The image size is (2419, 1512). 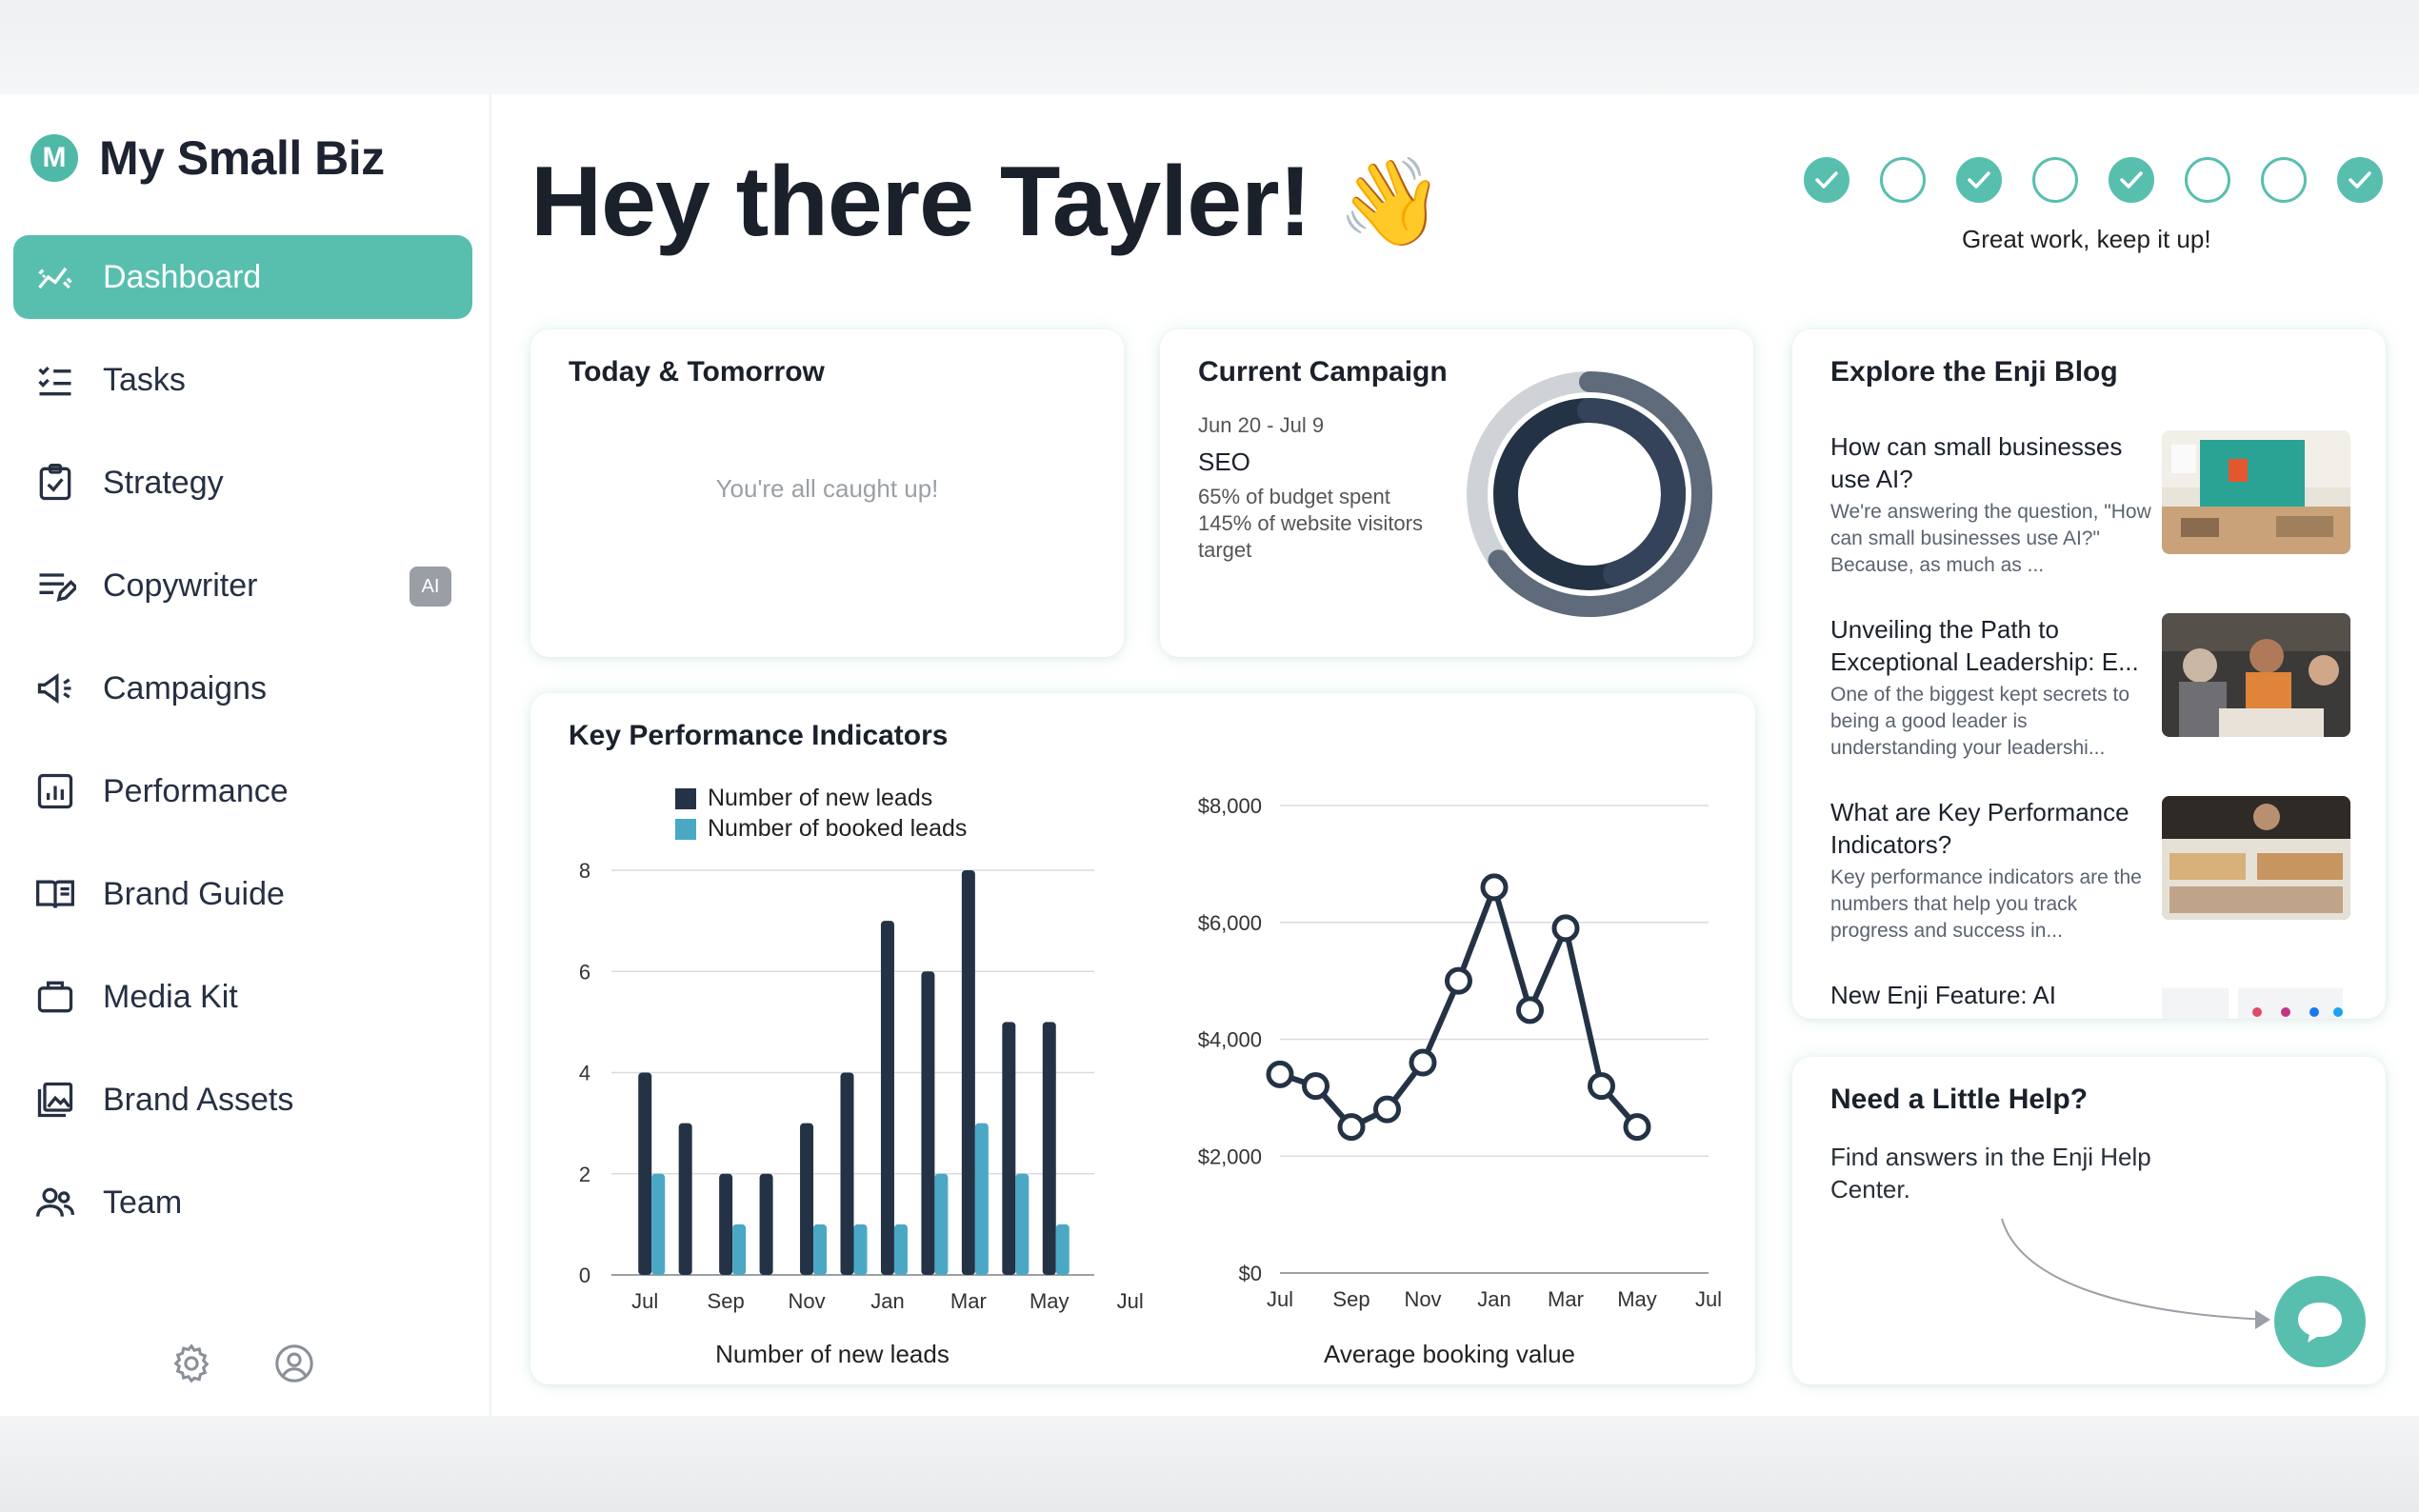 What do you see at coordinates (55, 894) in the screenshot?
I see `book-icon` at bounding box center [55, 894].